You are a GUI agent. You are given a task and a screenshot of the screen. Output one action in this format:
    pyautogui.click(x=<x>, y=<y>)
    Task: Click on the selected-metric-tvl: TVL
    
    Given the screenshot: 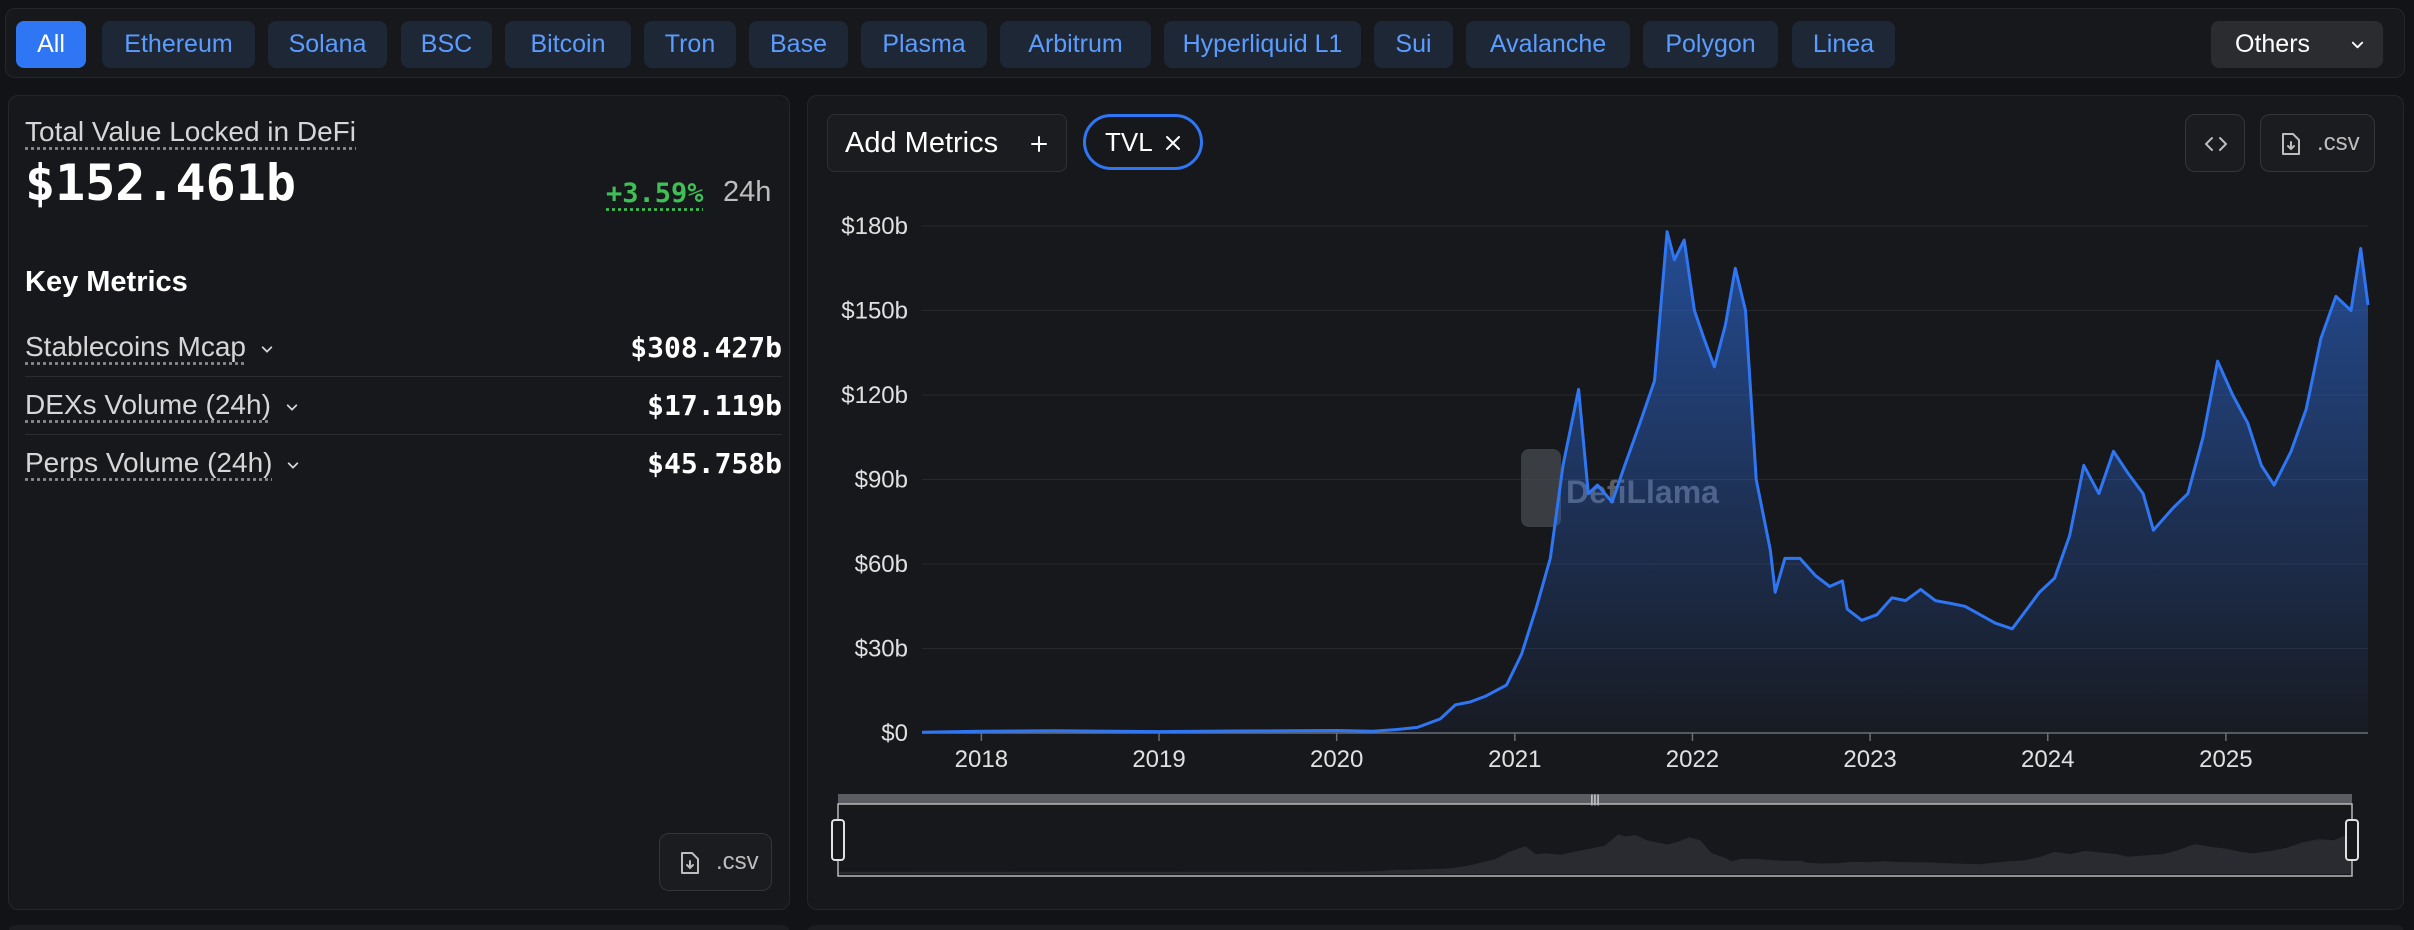 What is the action you would take?
    pyautogui.click(x=1143, y=142)
    